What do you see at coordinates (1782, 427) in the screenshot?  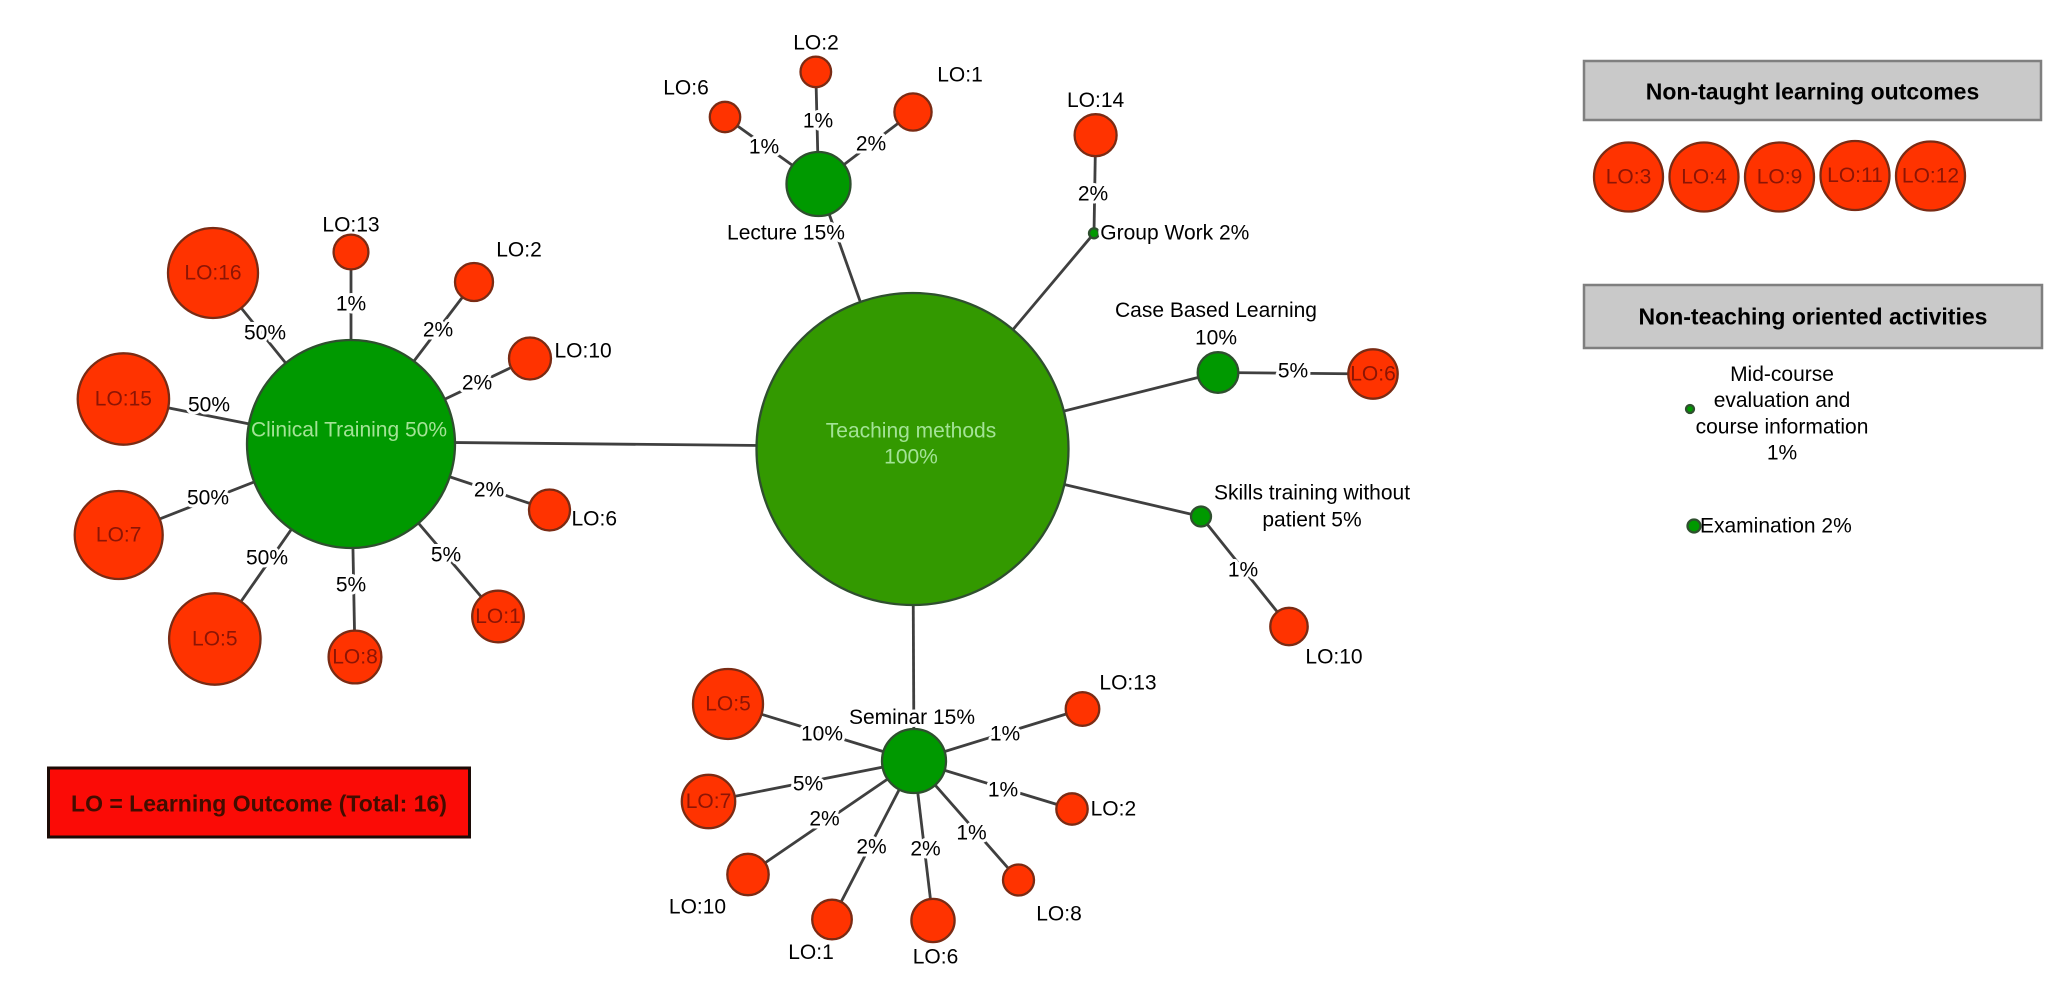 I see `svg-text: course information` at bounding box center [1782, 427].